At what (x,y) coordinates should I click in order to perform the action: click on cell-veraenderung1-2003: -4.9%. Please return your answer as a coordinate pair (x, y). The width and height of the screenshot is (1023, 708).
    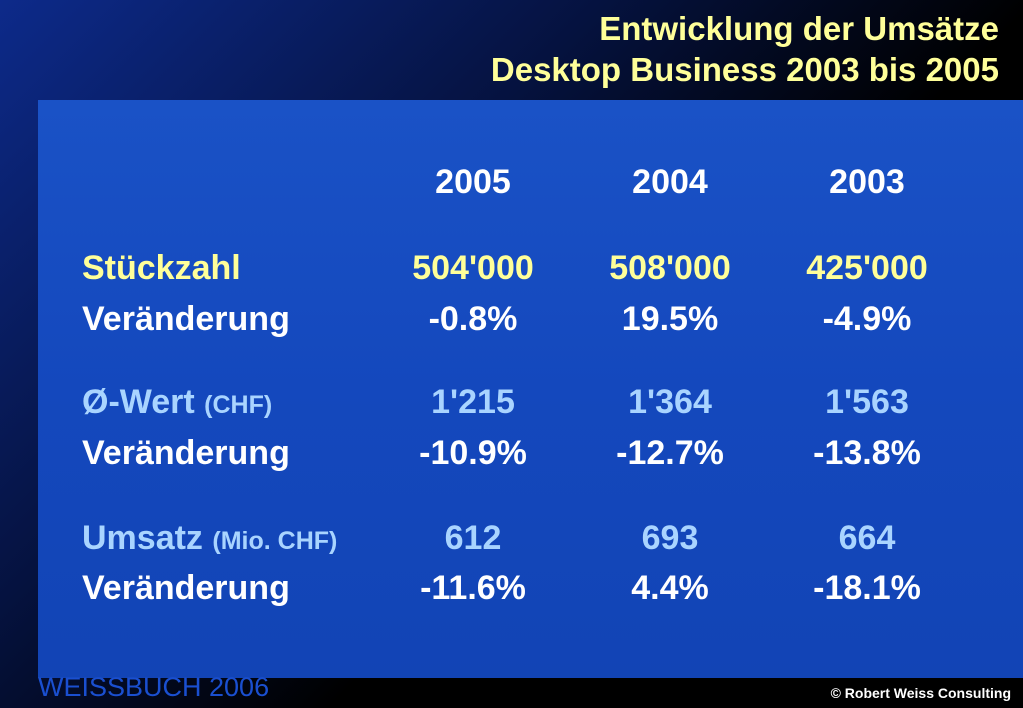
    Looking at the image, I should click on (867, 319).